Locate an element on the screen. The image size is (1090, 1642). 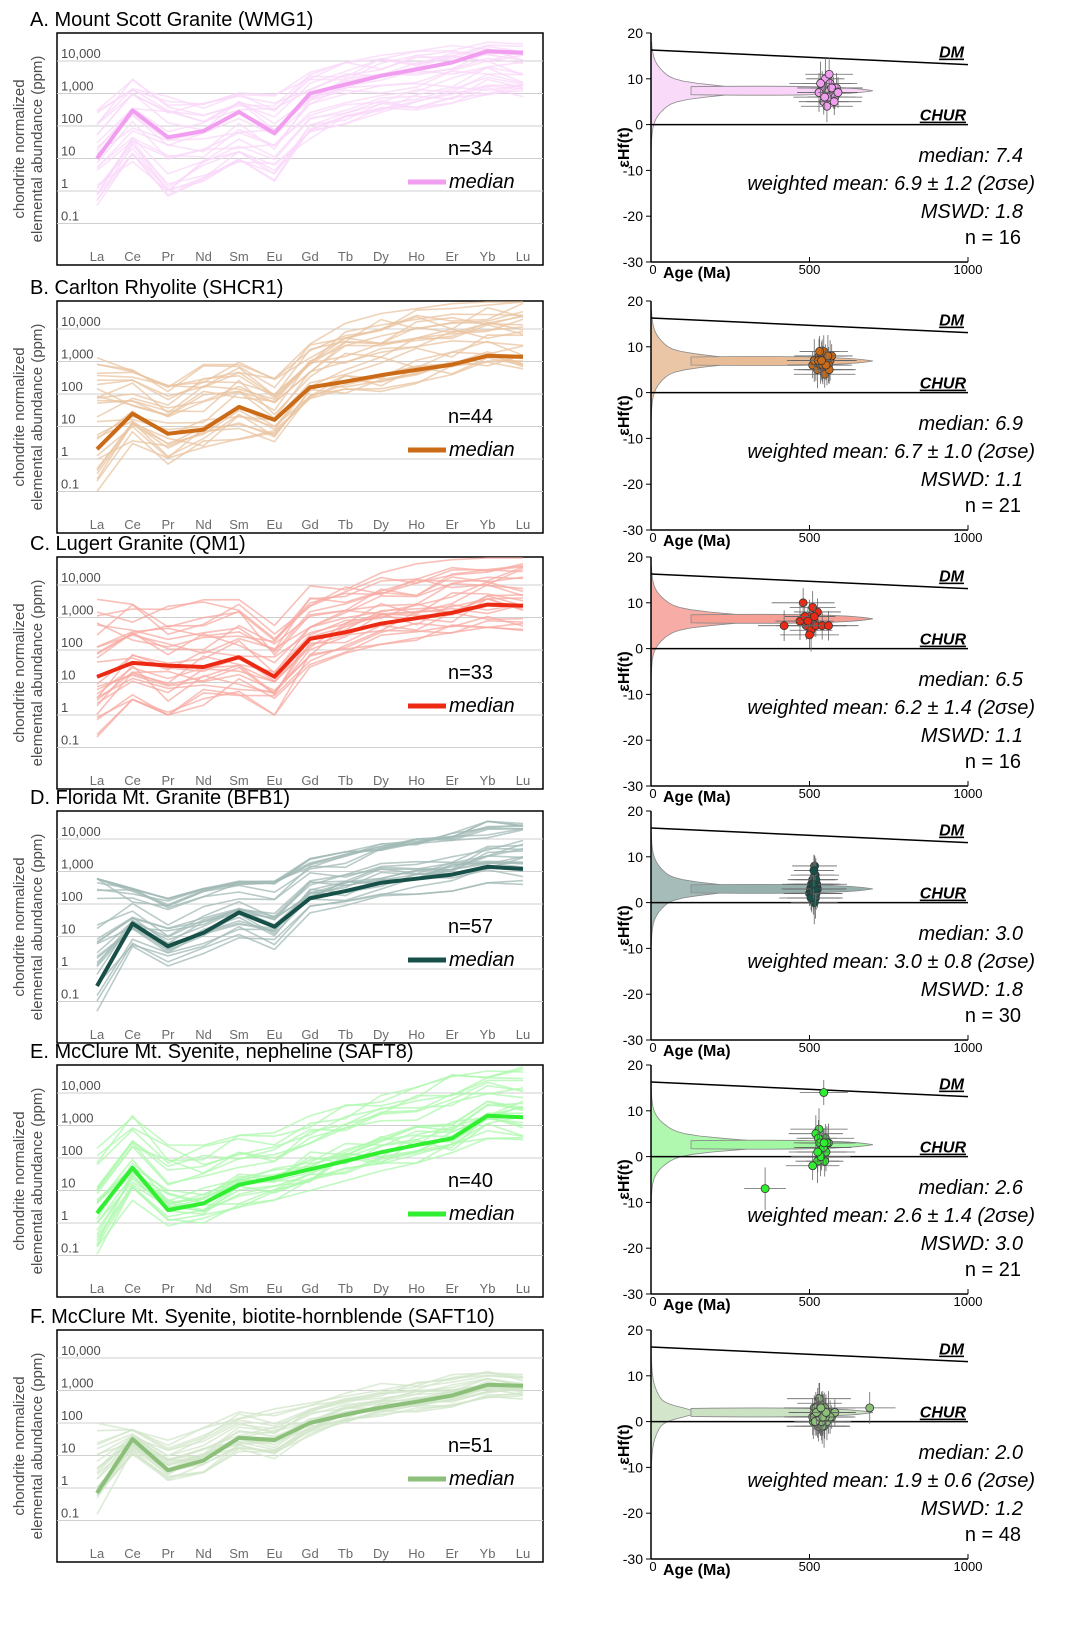
hf-stat-weighted-mean: weighted mean: 3.0 ± 0.8 (2σse) is located at coordinates (891, 962).